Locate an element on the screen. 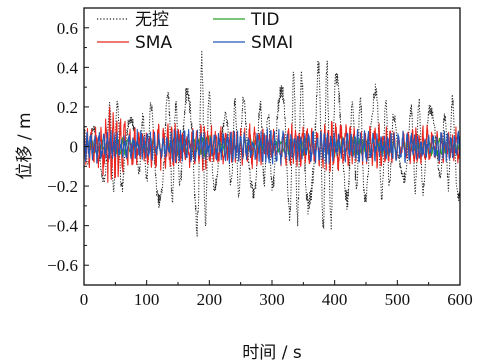 This screenshot has width=477, height=361. x-tick-label: 600 is located at coordinates (460, 299).